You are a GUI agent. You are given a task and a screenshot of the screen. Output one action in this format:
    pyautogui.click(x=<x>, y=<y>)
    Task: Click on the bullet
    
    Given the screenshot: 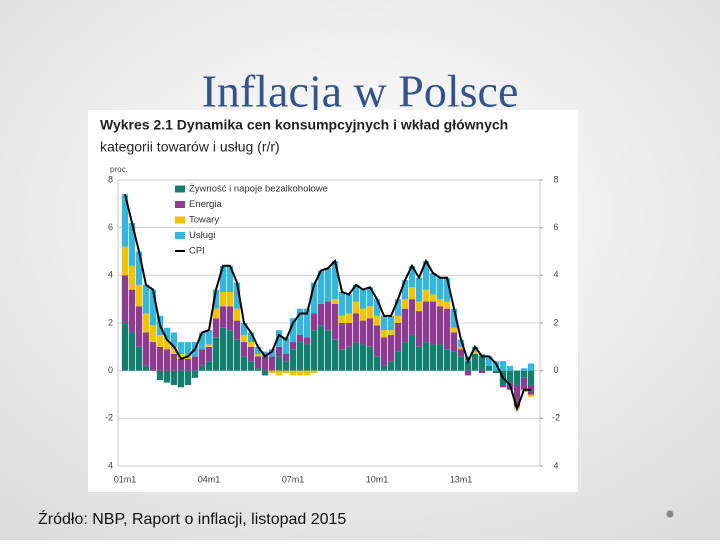 What is the action you would take?
    pyautogui.click(x=670, y=514)
    